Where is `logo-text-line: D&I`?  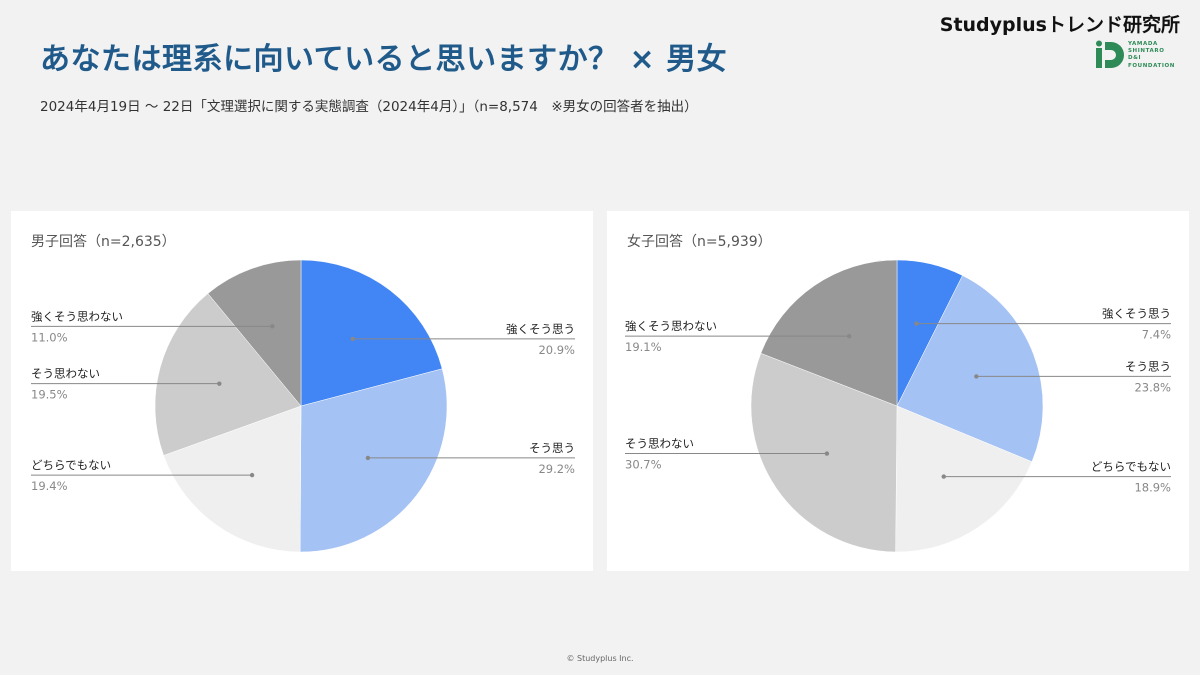 logo-text-line: D&I is located at coordinates (1135, 58).